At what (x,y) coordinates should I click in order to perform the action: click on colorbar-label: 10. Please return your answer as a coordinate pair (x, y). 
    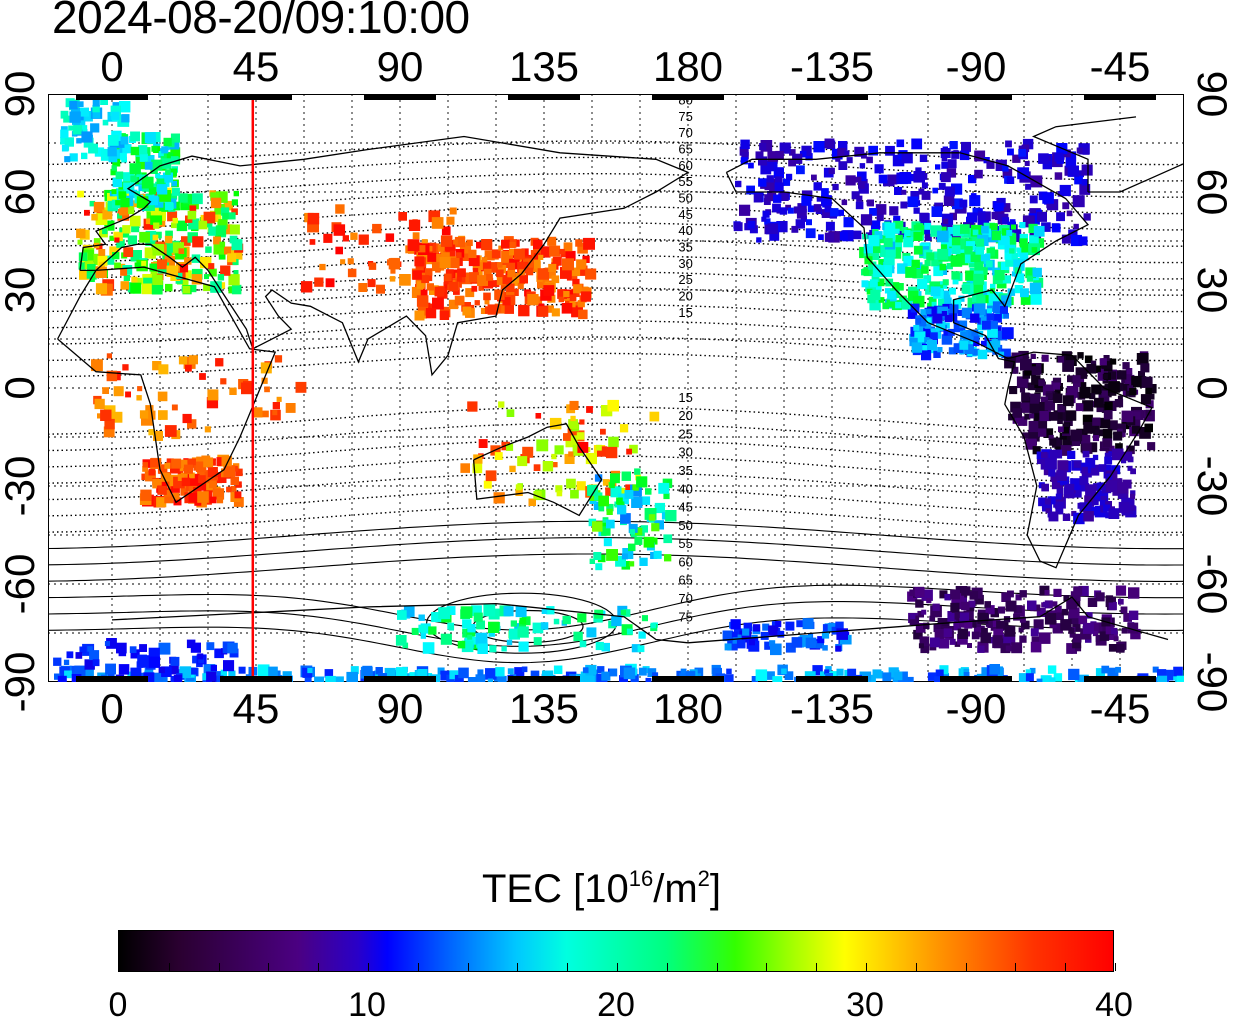
    Looking at the image, I should click on (367, 1005).